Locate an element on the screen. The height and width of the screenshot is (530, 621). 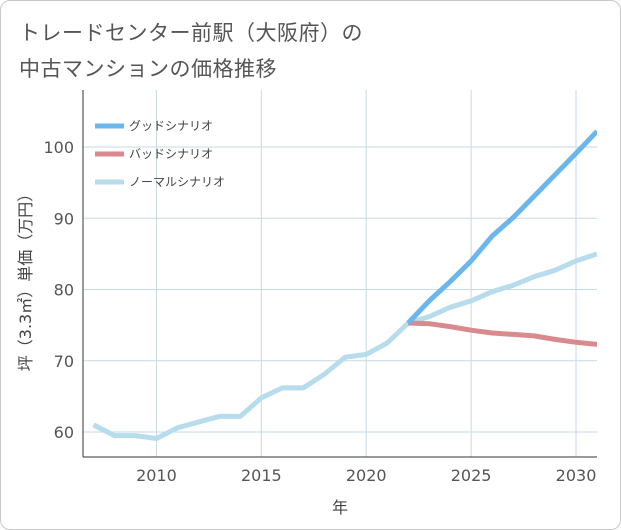
x-tick-label: 2010 is located at coordinates (156, 475).